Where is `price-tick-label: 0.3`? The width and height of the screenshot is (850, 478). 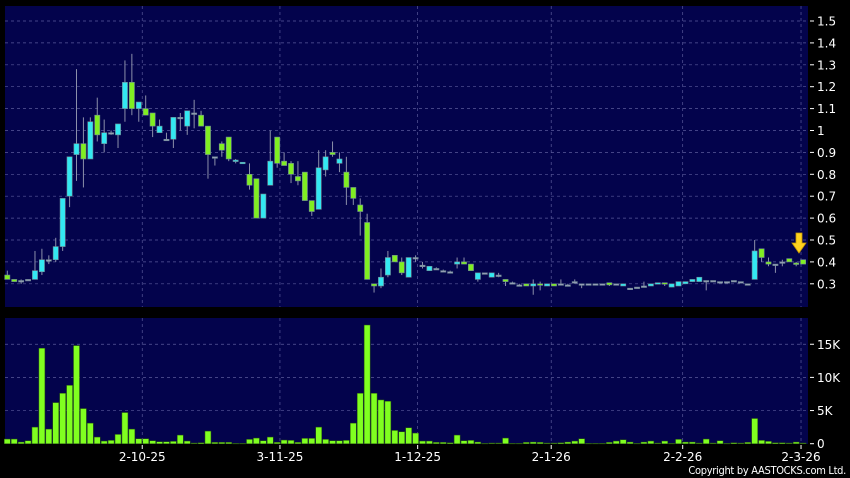
price-tick-label: 0.3 is located at coordinates (826, 284).